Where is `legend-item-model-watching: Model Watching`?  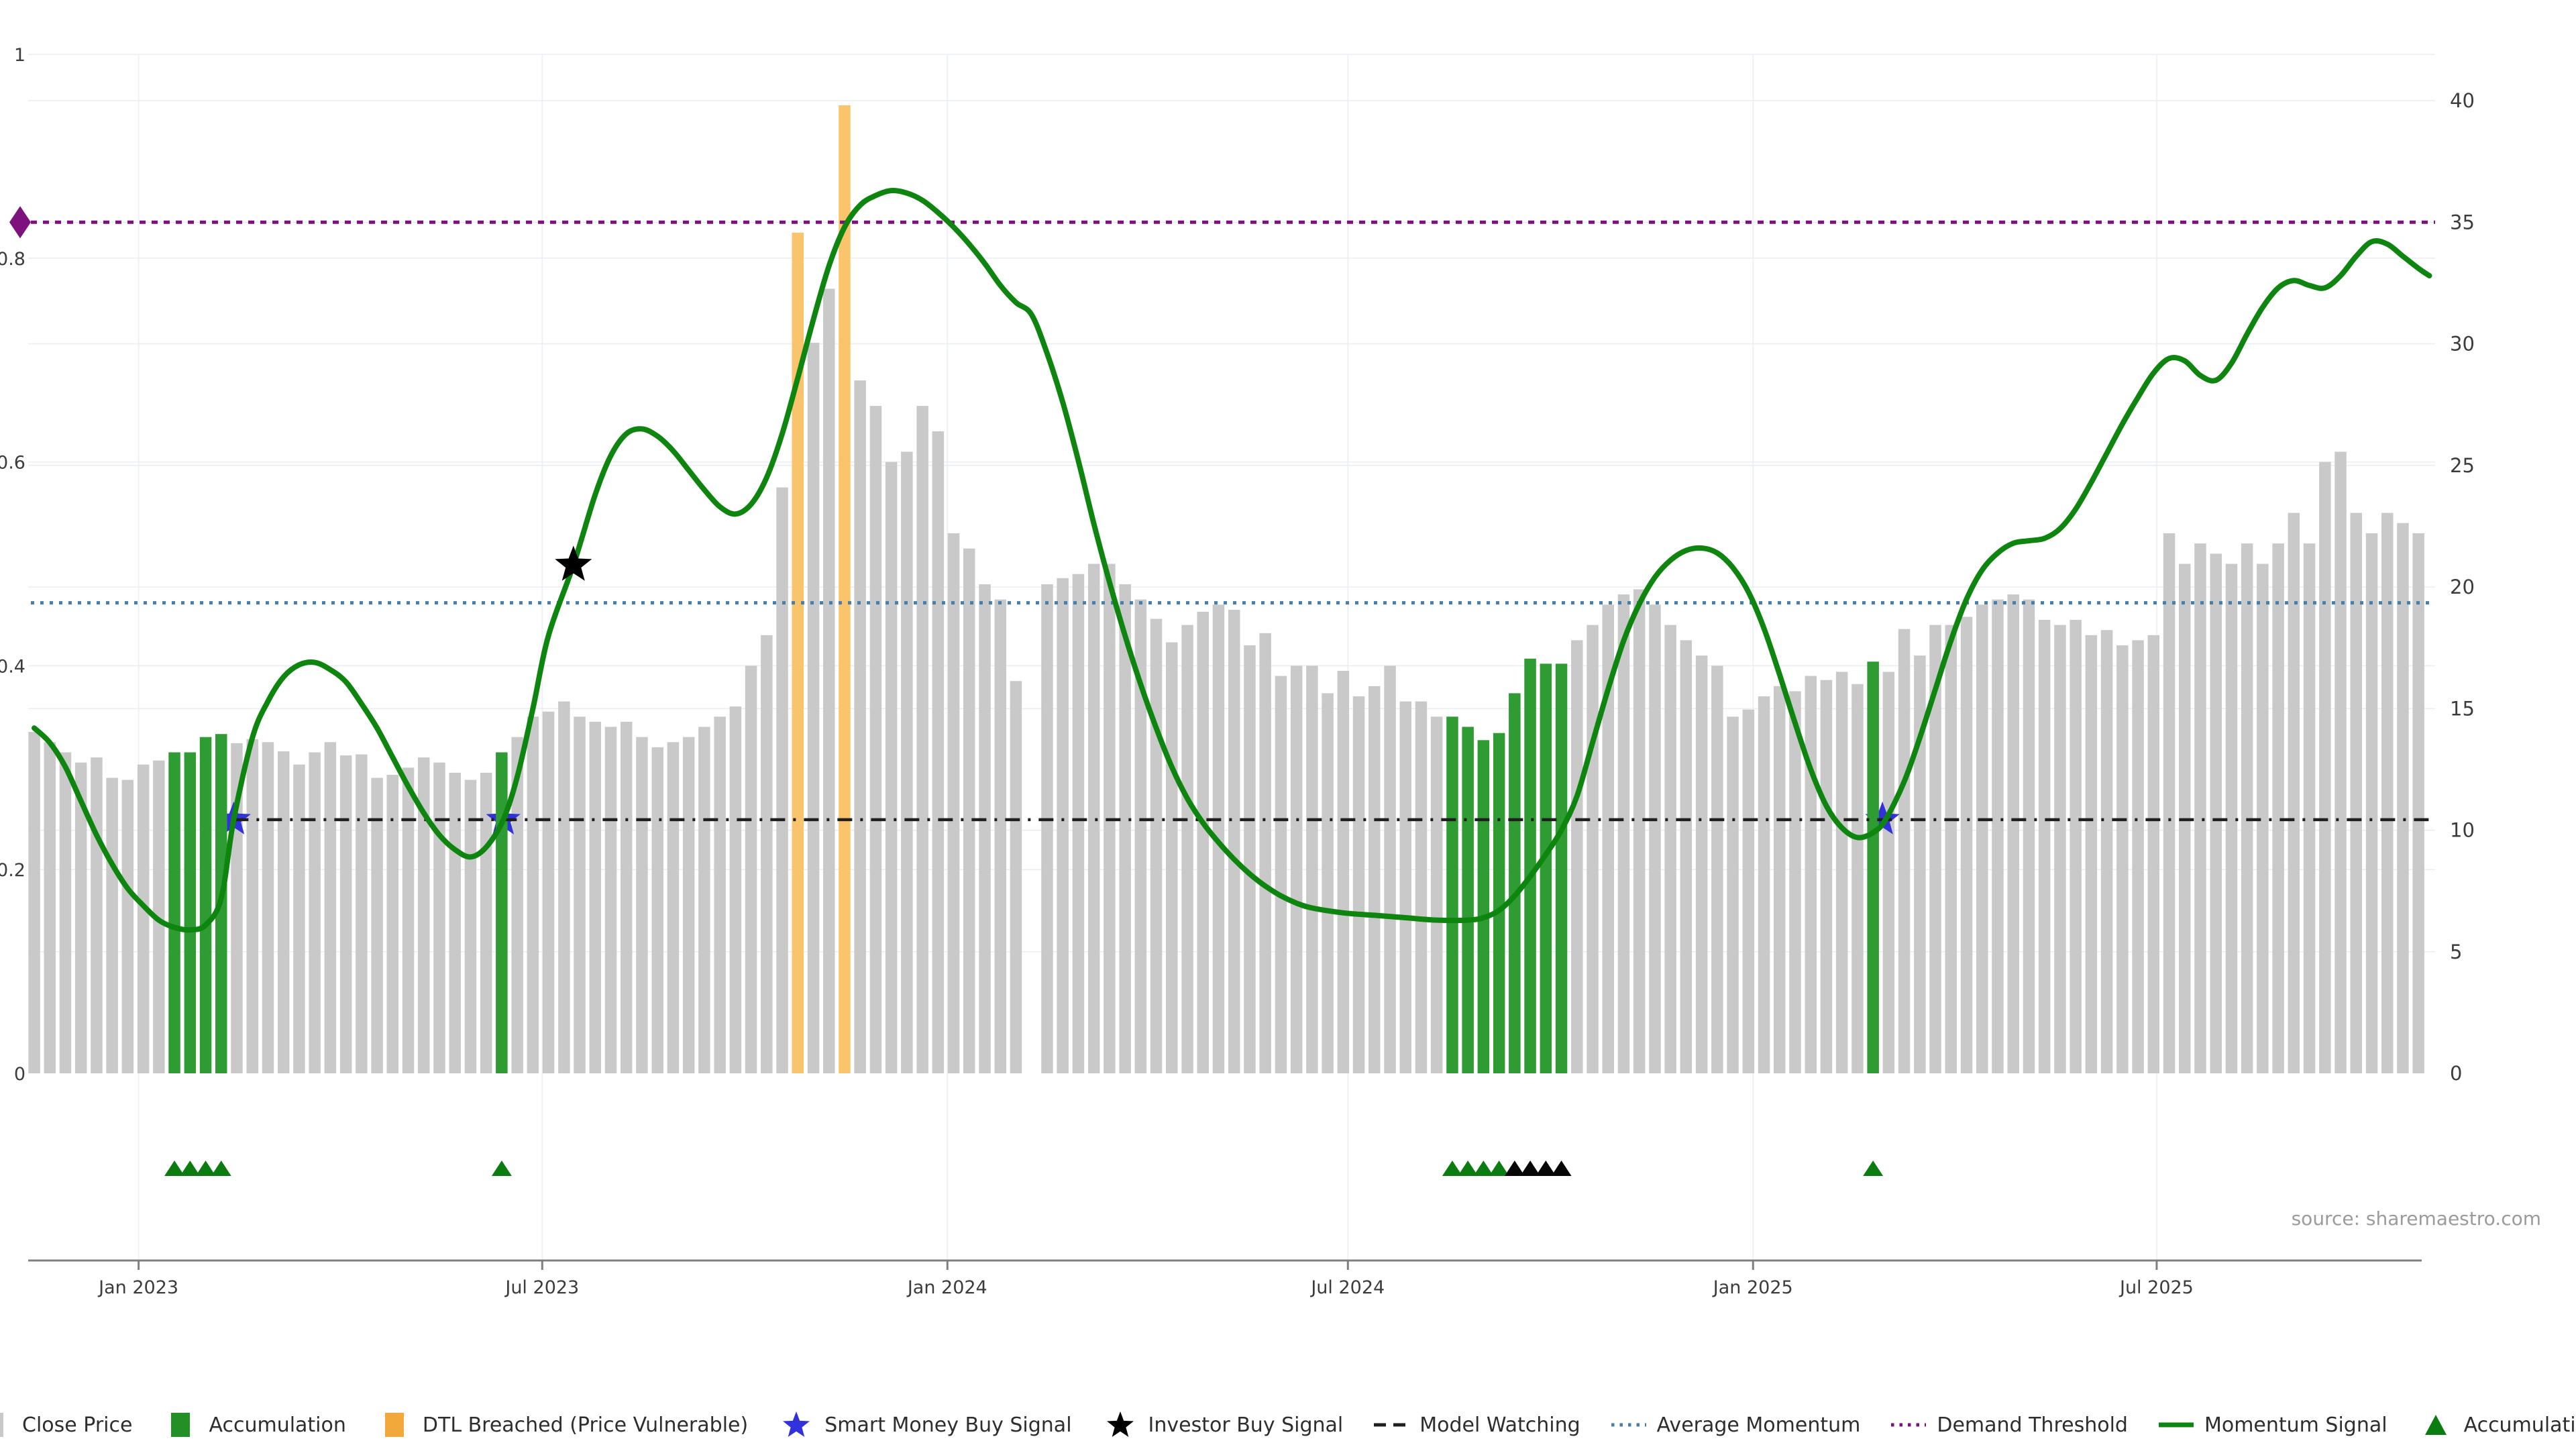
legend-item-model-watching: Model Watching is located at coordinates (1476, 1425).